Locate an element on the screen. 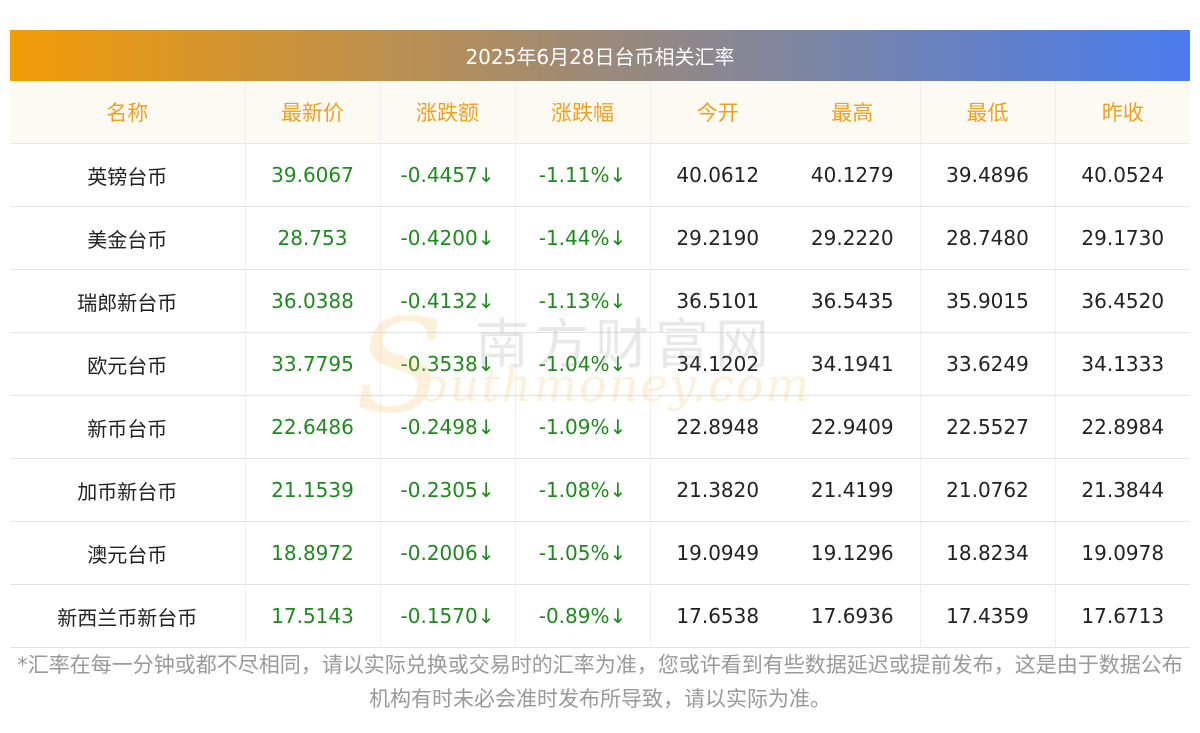 The width and height of the screenshot is (1200, 733). cell-name: 新币台币 is located at coordinates (128, 427).